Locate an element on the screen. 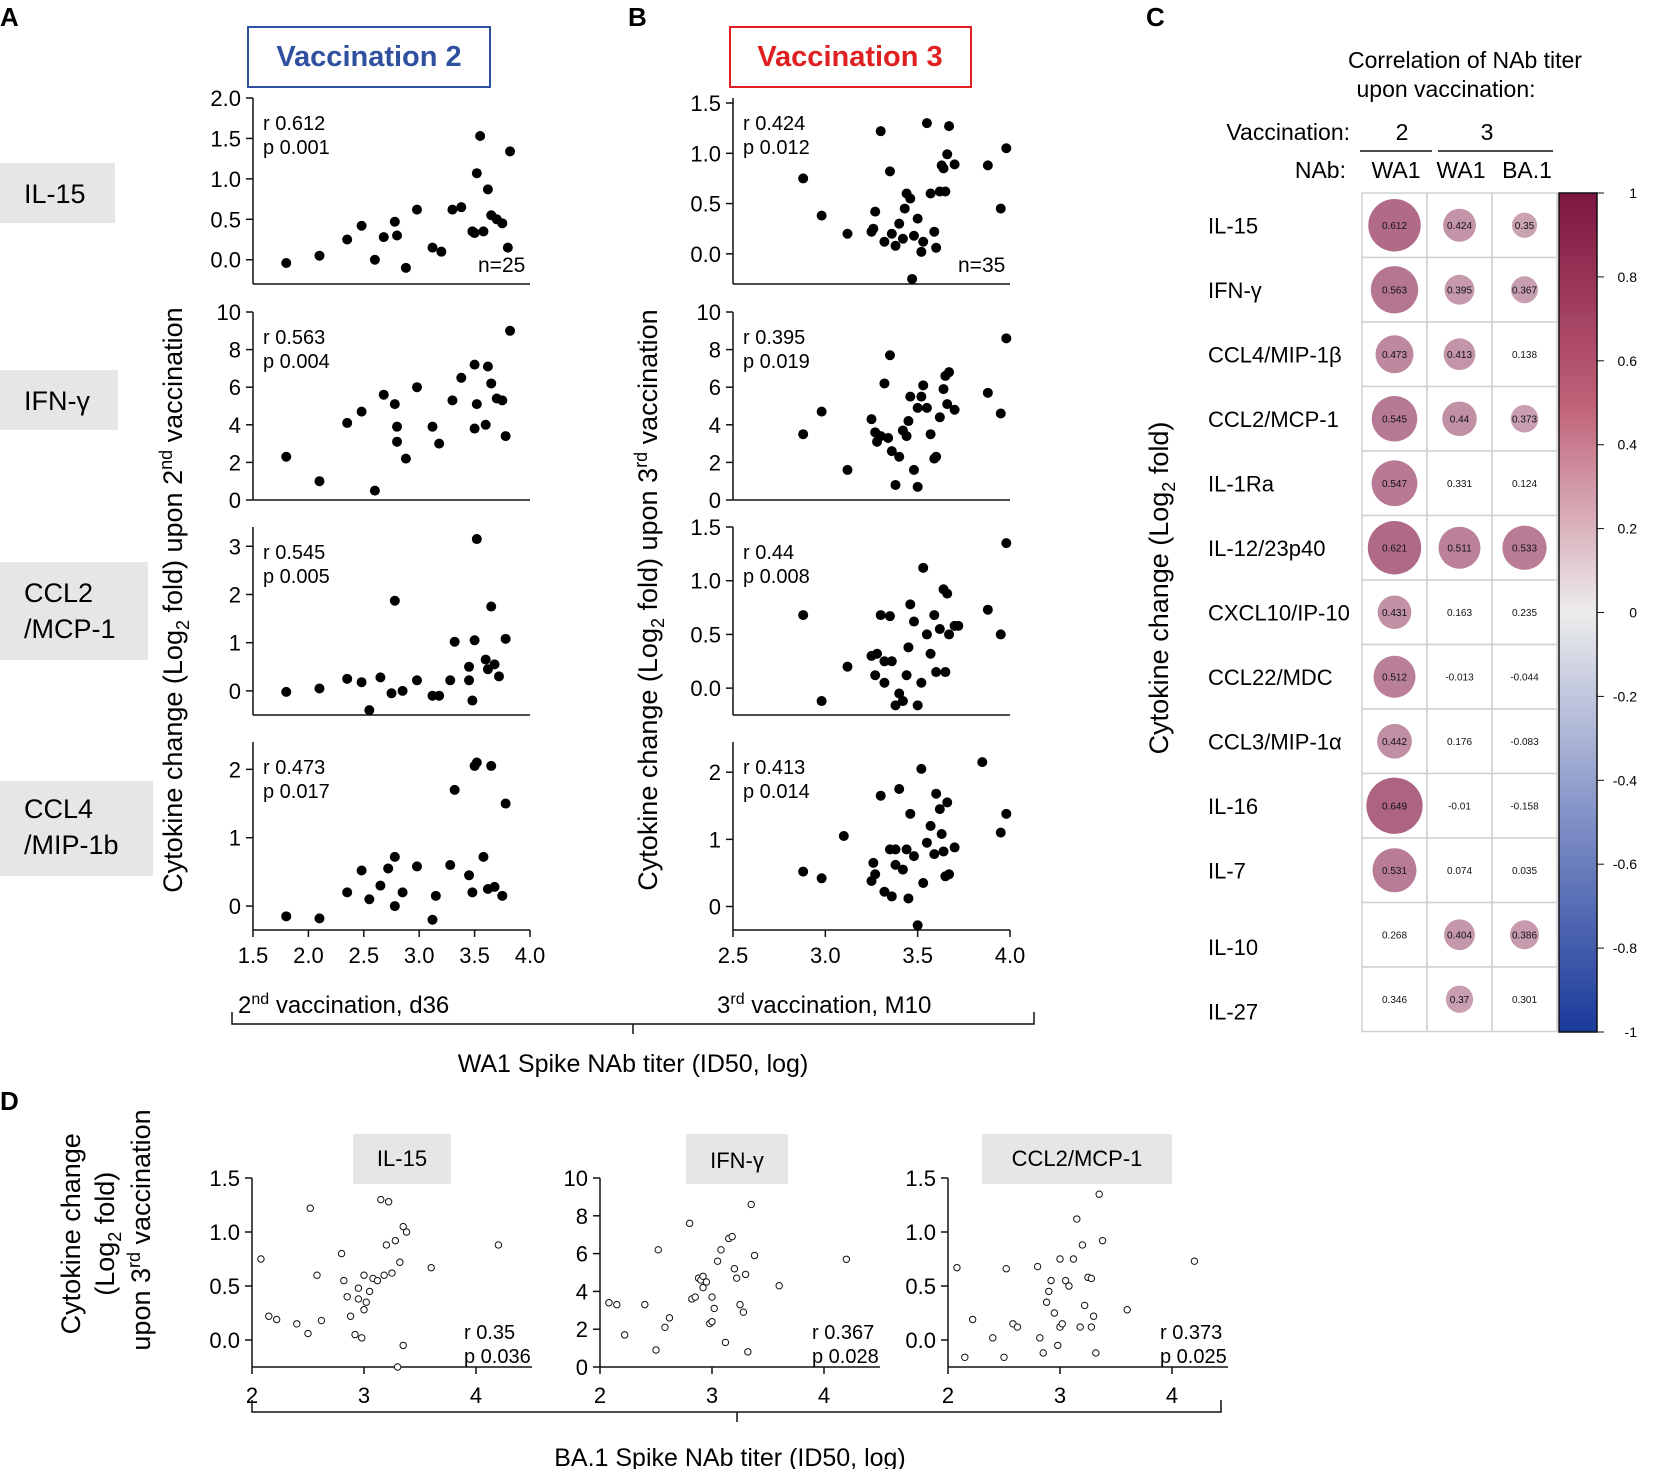  heatmap-value: -0.083 is located at coordinates (1524, 742).